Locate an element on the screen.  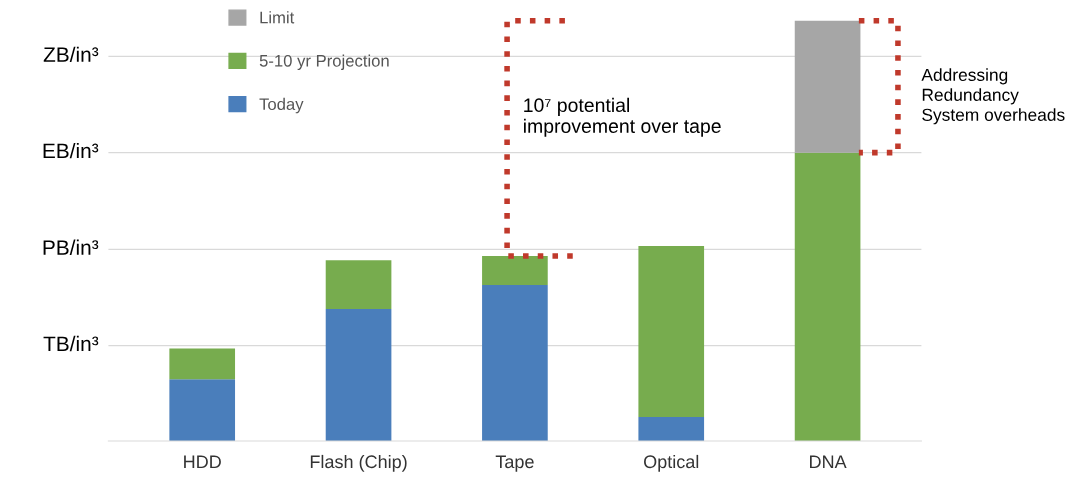
ref-line-label: PB/in³ is located at coordinates (71, 247).